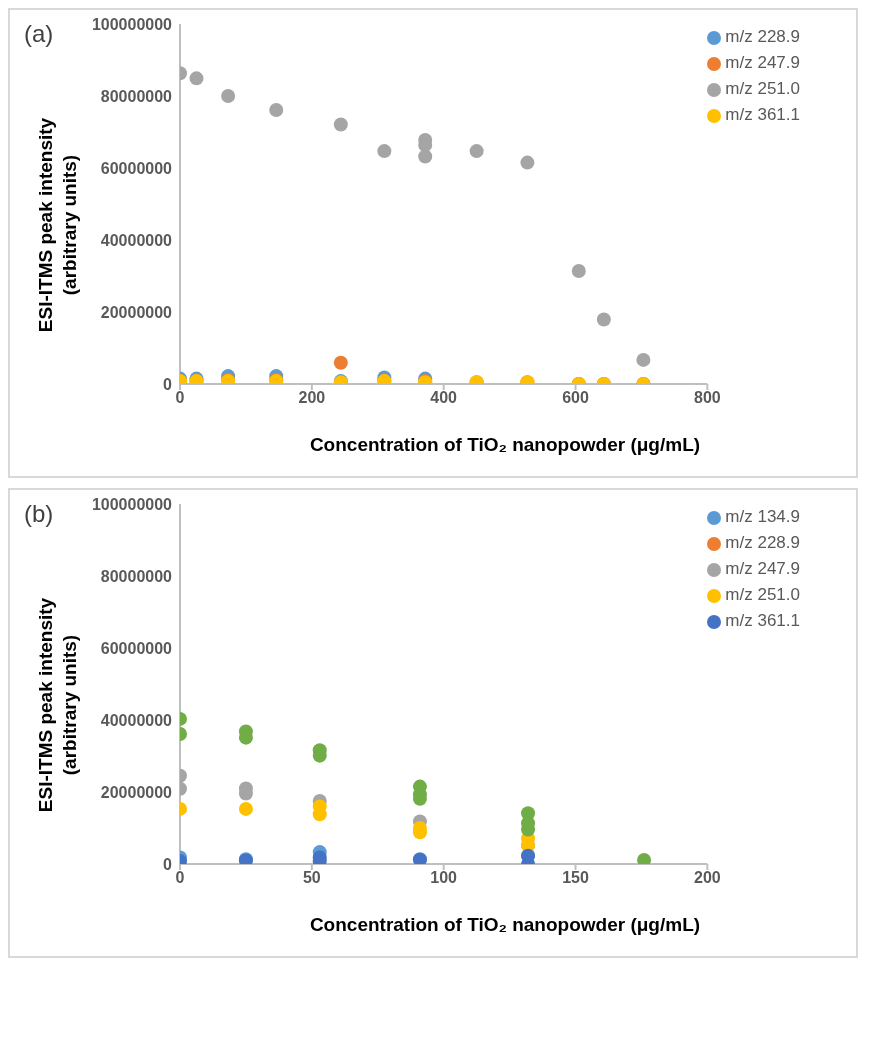 The width and height of the screenshot is (870, 1047). I want to click on x-tick-label: 800, so click(707, 398).